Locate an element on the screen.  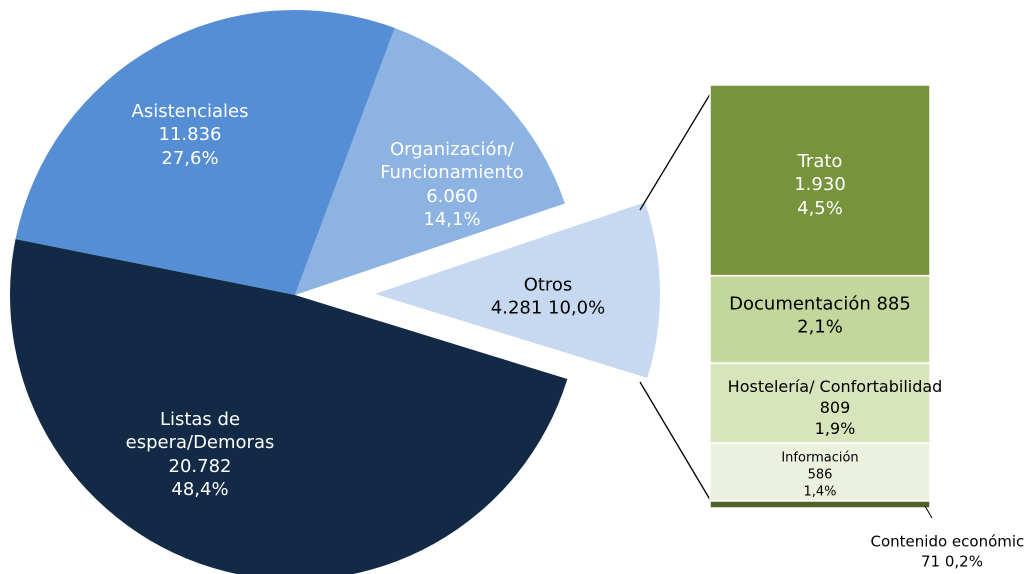
label-text: 1.930 is located at coordinates (820, 185).